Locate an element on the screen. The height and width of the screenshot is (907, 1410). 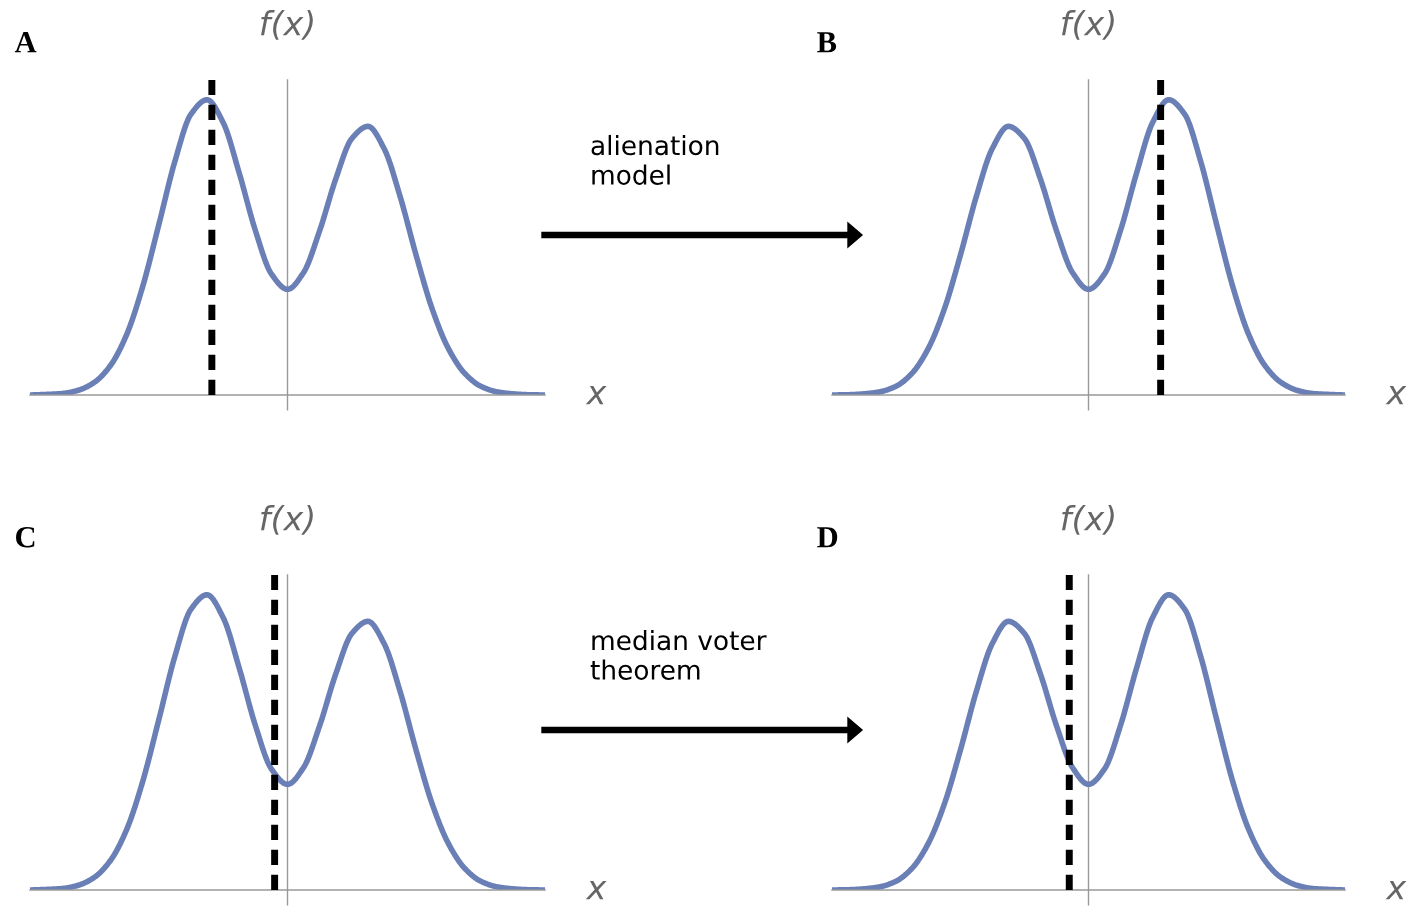
text: alienation model is located at coordinates (655, 159).